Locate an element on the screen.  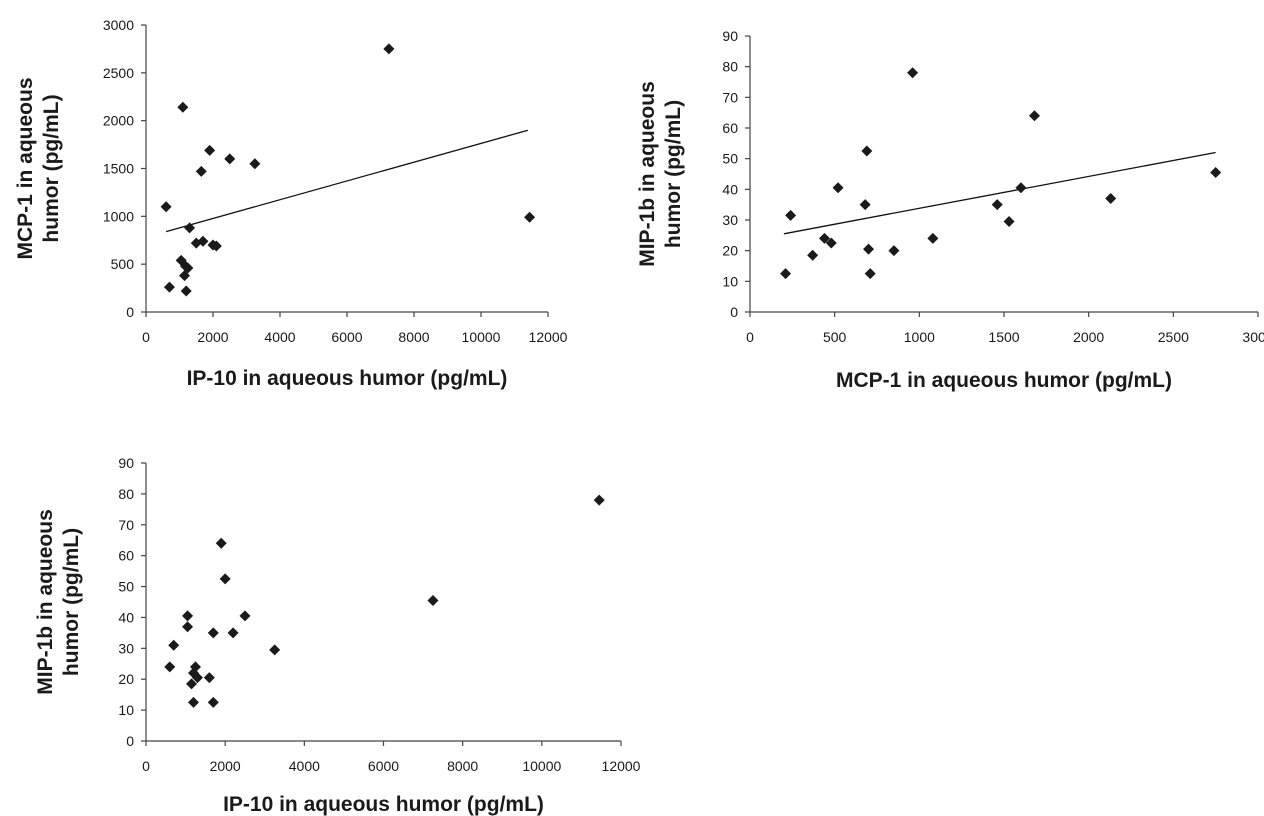
x-tick-label: 1000 is located at coordinates (919, 337).